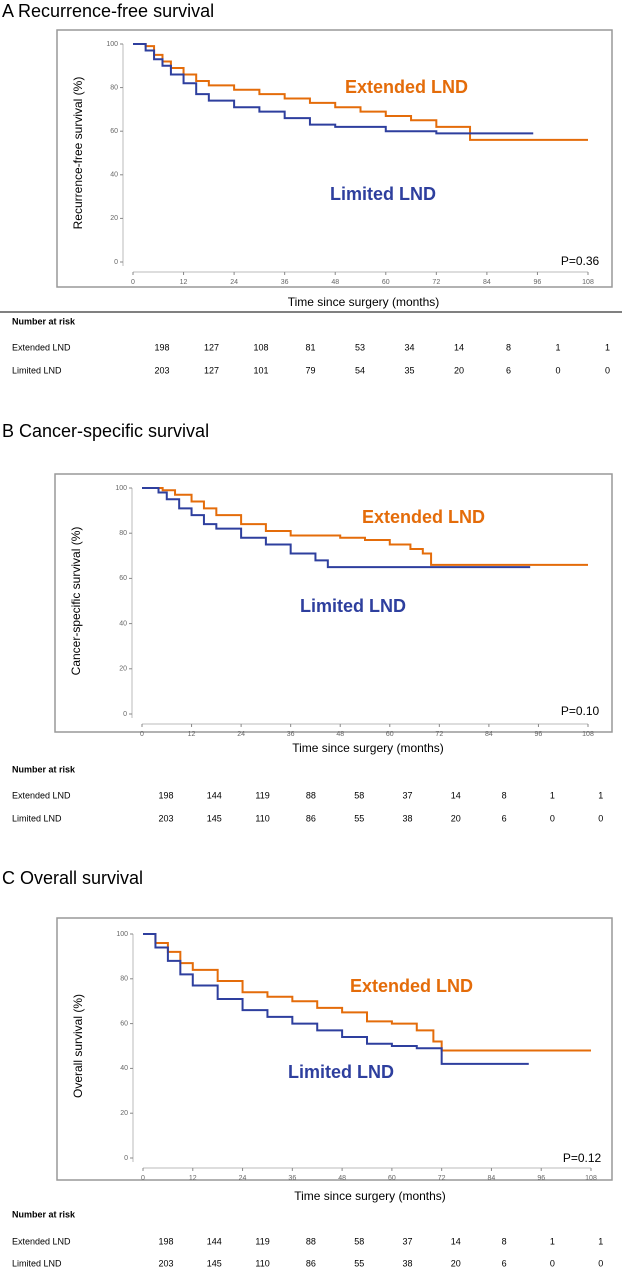 The image size is (622, 1268). What do you see at coordinates (360, 370) in the screenshot?
I see `risk-value: 54` at bounding box center [360, 370].